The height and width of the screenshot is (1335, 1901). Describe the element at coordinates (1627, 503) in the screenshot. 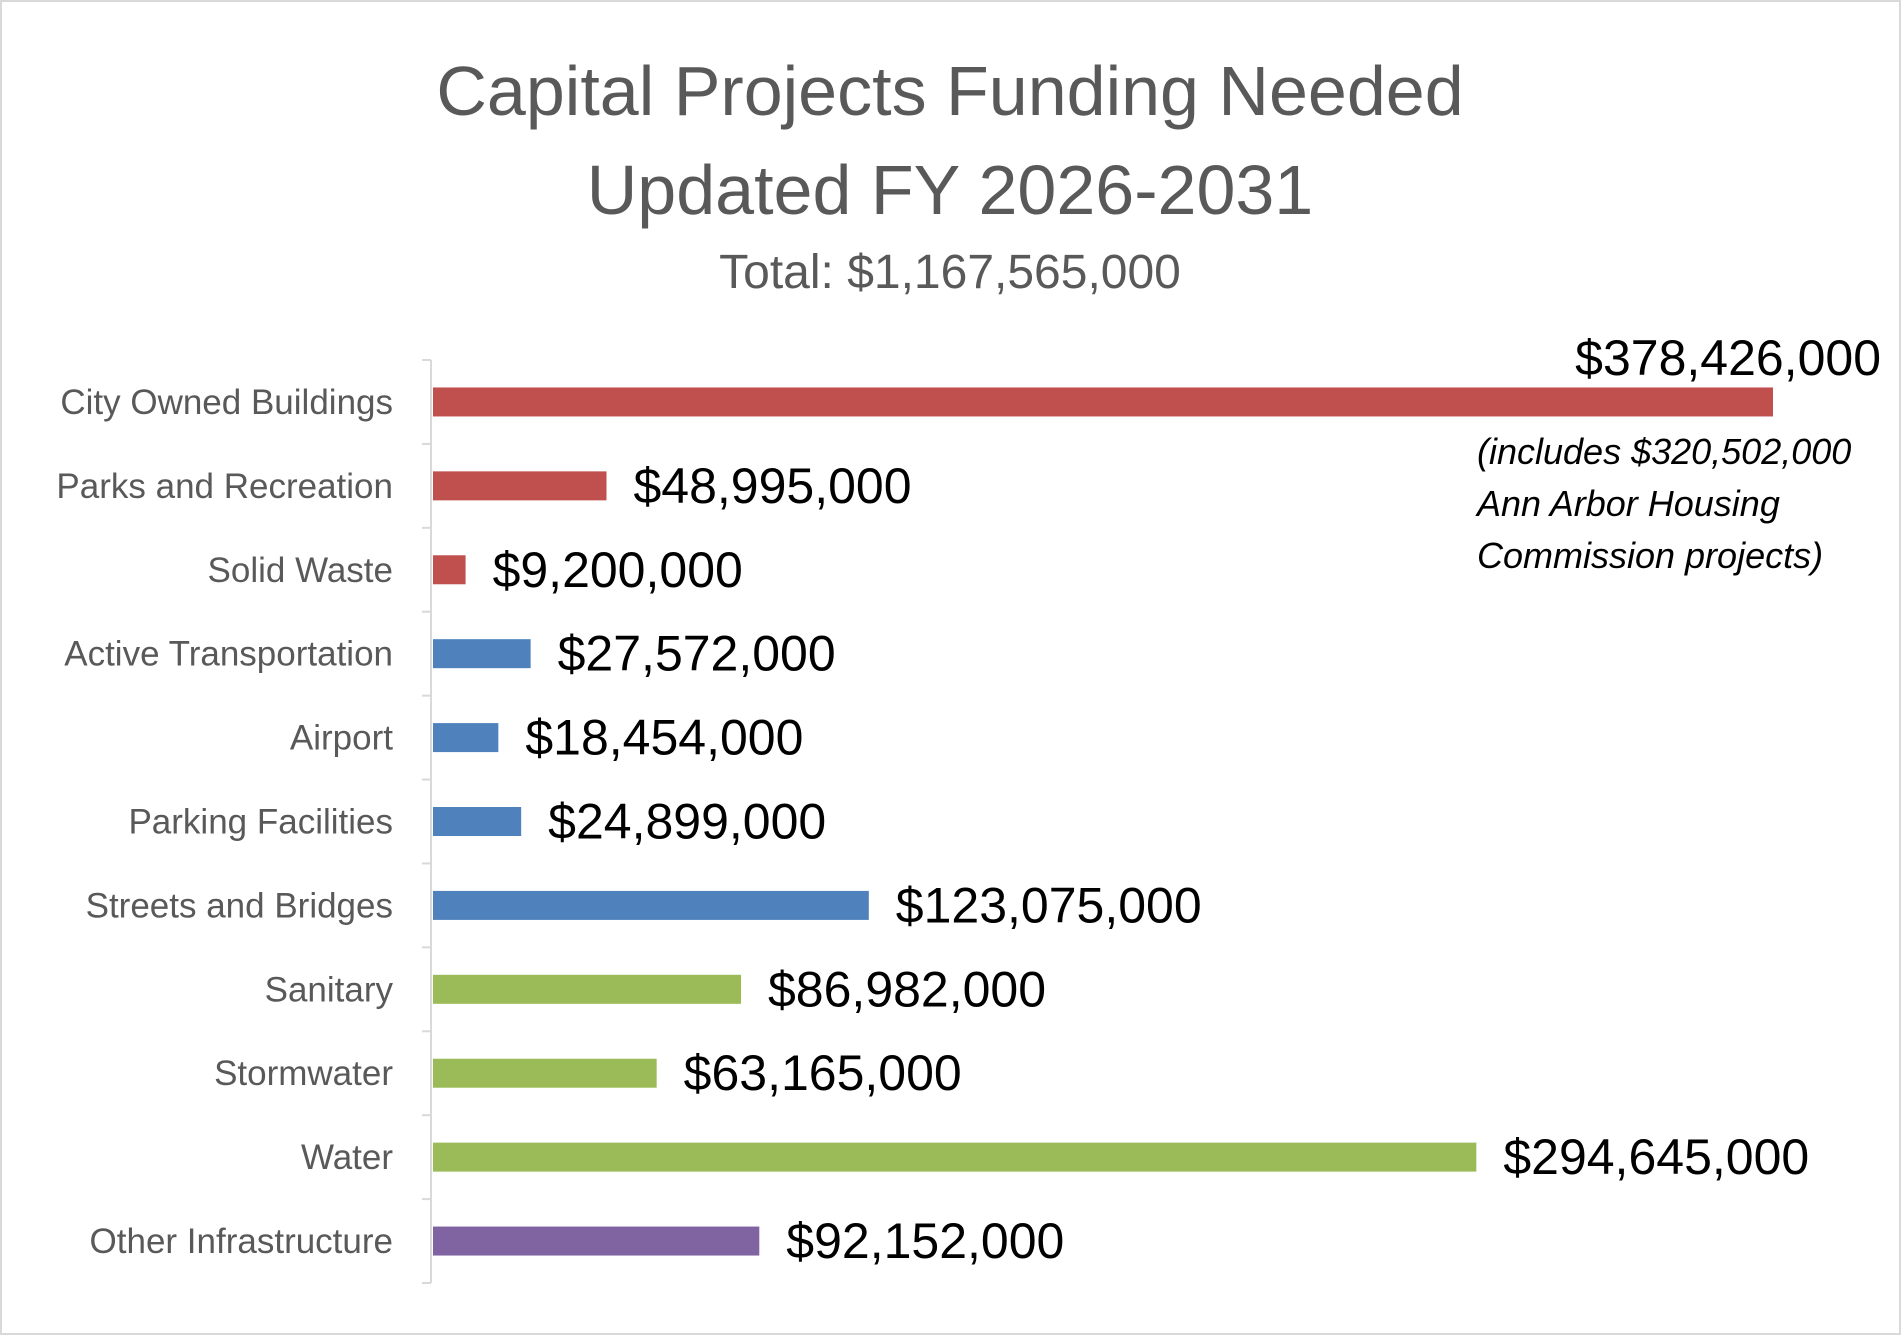

I see `annotation-line: Ann Arbor Housing` at that location.